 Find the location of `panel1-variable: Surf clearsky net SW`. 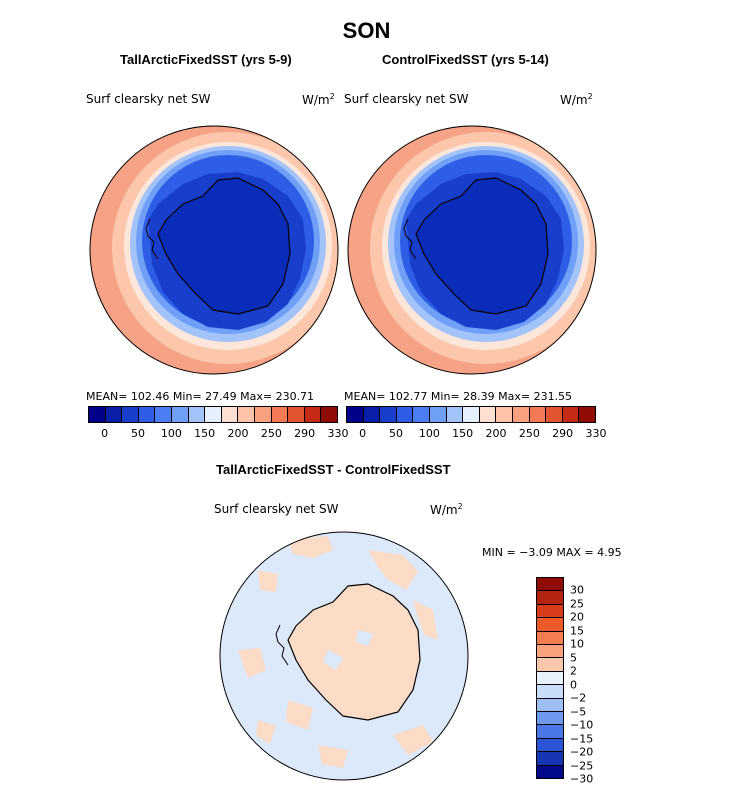

panel1-variable: Surf clearsky net SW is located at coordinates (148, 99).